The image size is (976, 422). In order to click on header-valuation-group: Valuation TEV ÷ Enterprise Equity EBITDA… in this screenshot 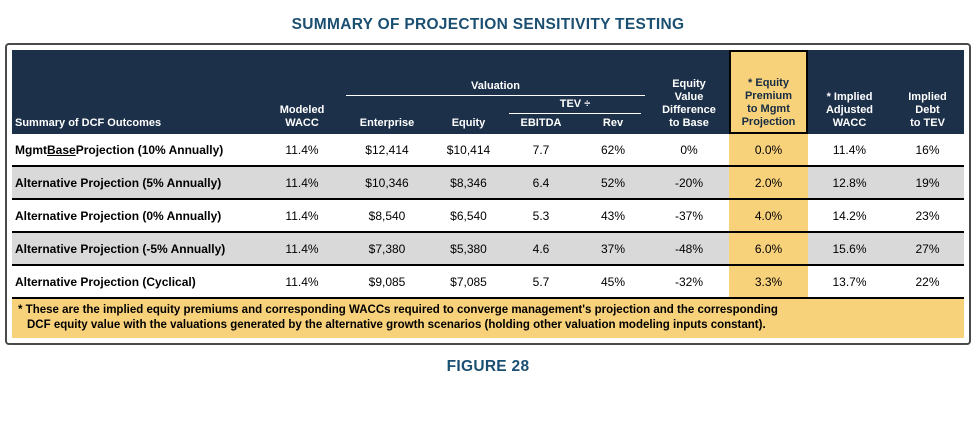, I will do `click(495, 92)`.